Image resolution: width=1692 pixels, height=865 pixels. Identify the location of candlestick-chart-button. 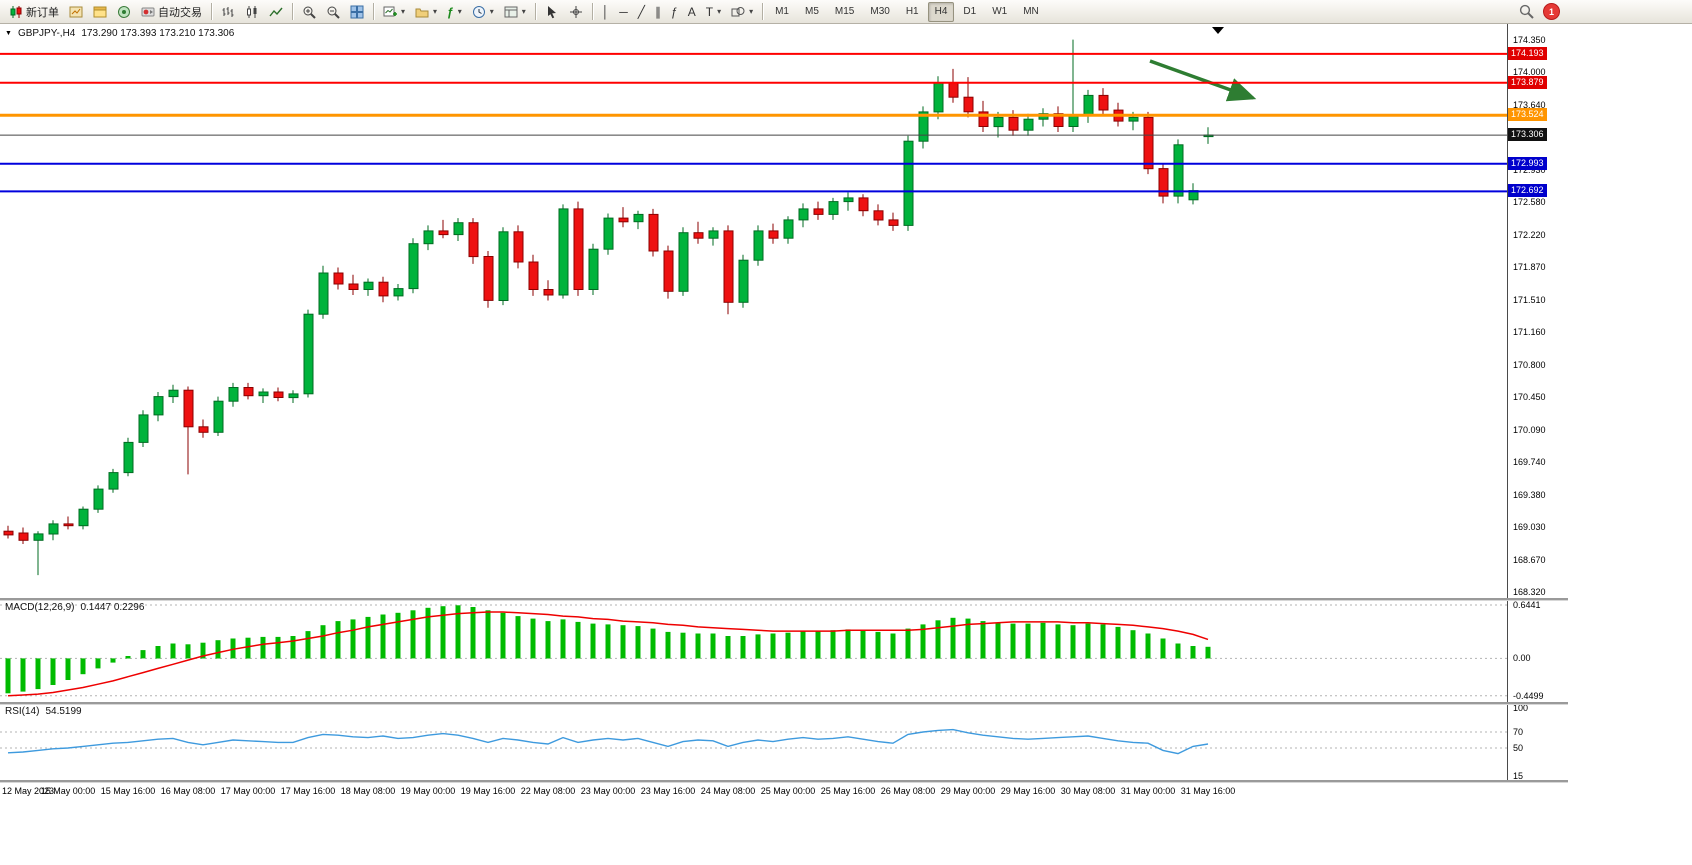
(252, 12).